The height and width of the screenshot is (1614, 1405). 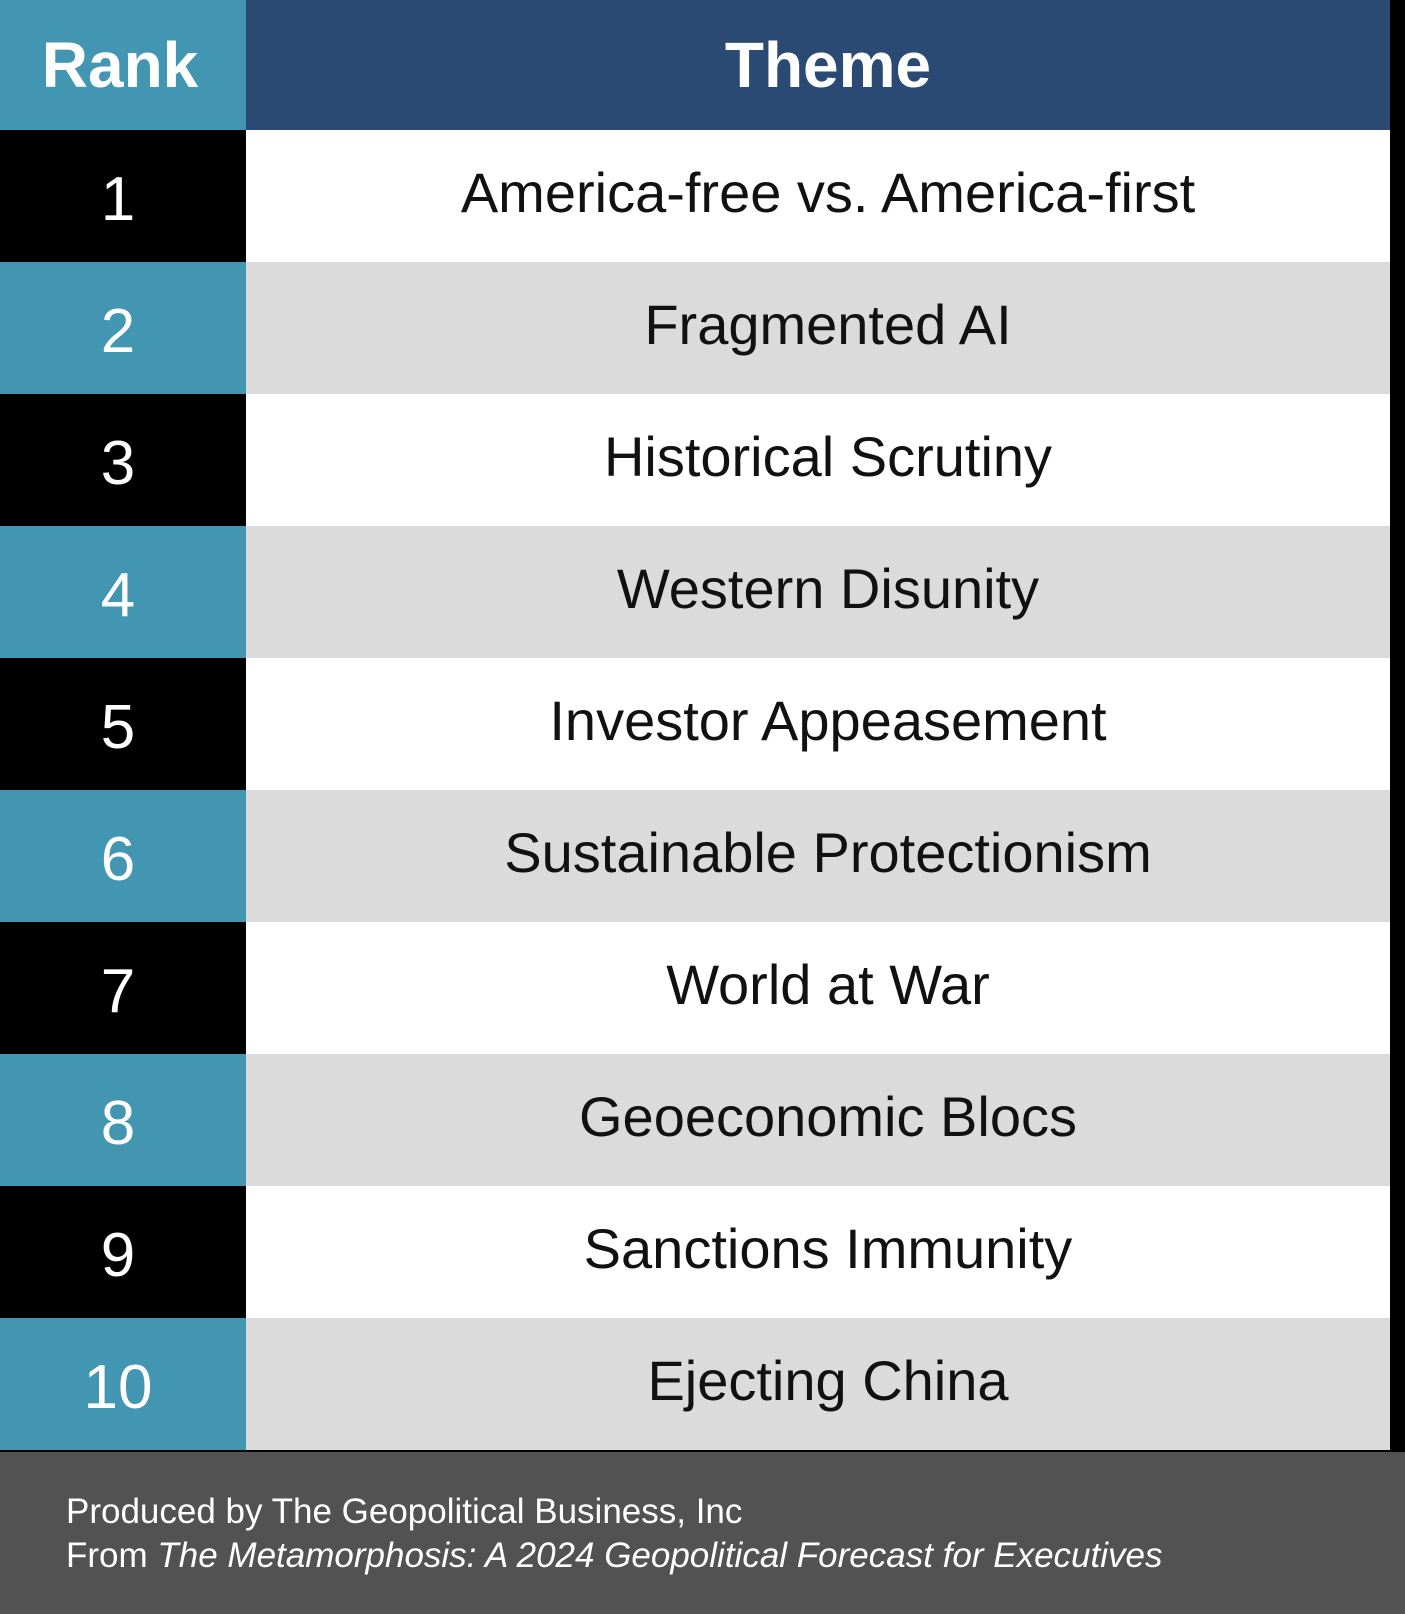 I want to click on table-row: 10 Ejecting China, so click(x=695, y=1384).